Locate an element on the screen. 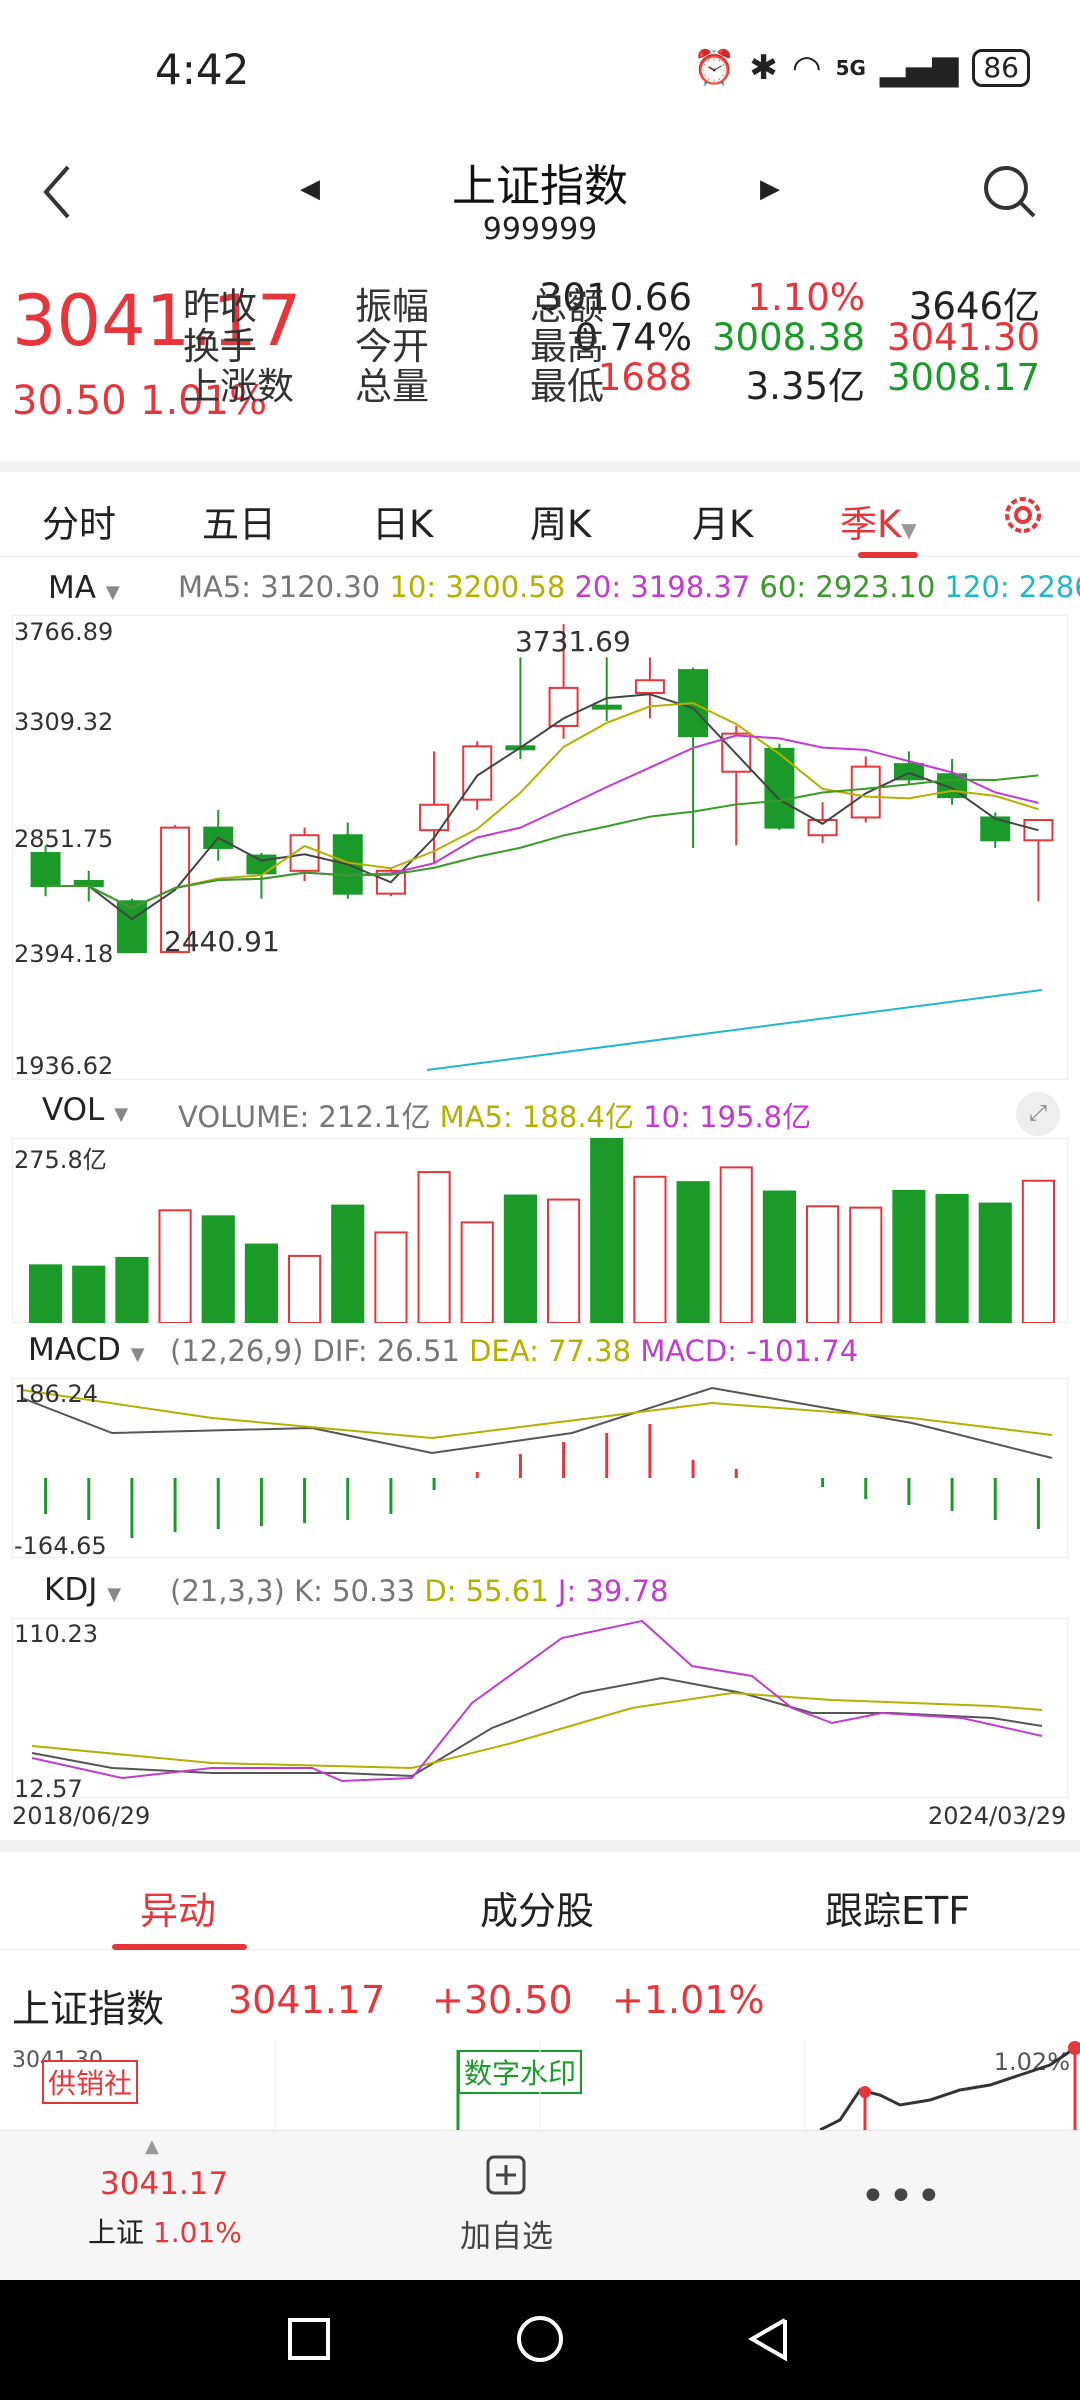 This screenshot has height=2404, width=1080. back-button is located at coordinates (58, 194).